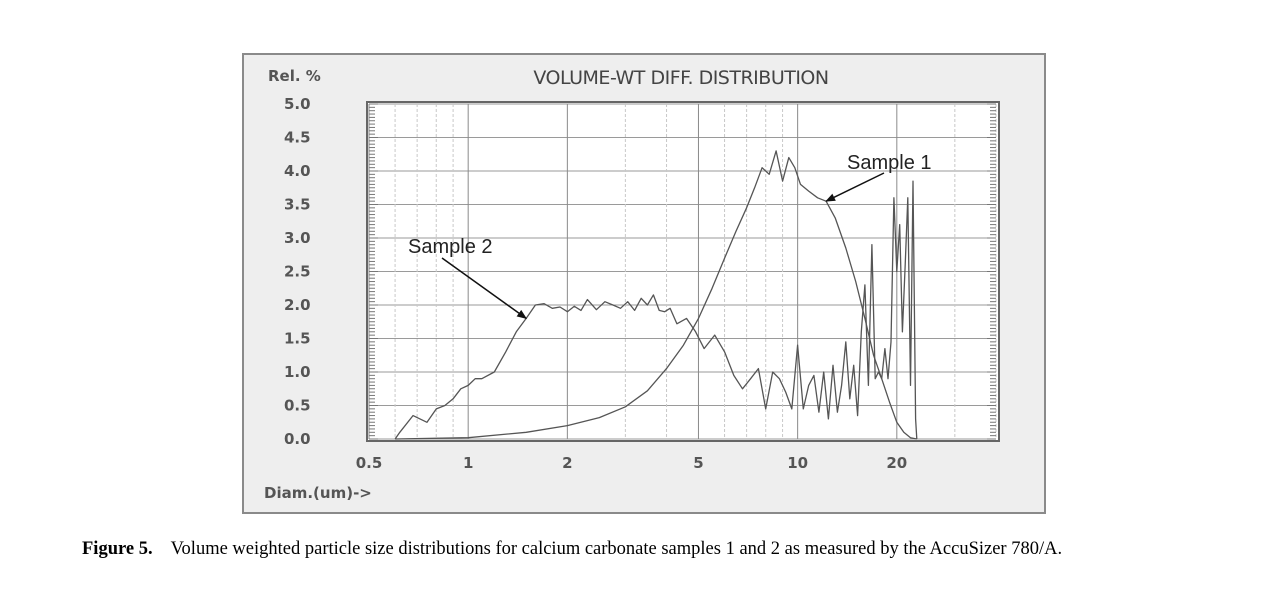 Image resolution: width=1269 pixels, height=596 pixels. Describe the element at coordinates (632, 463) in the screenshot. I see `x-ticks: 0.5 1 2 5 10 20` at that location.